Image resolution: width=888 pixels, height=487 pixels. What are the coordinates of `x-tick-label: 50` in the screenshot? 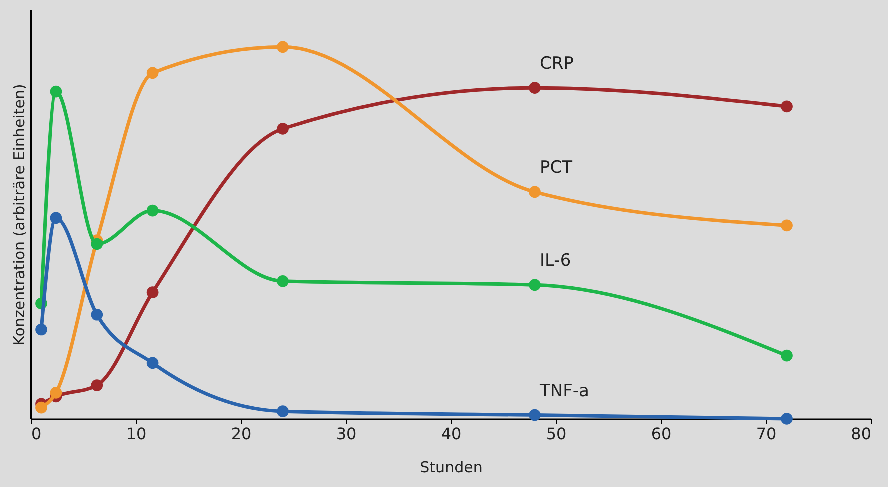 It's located at (556, 434).